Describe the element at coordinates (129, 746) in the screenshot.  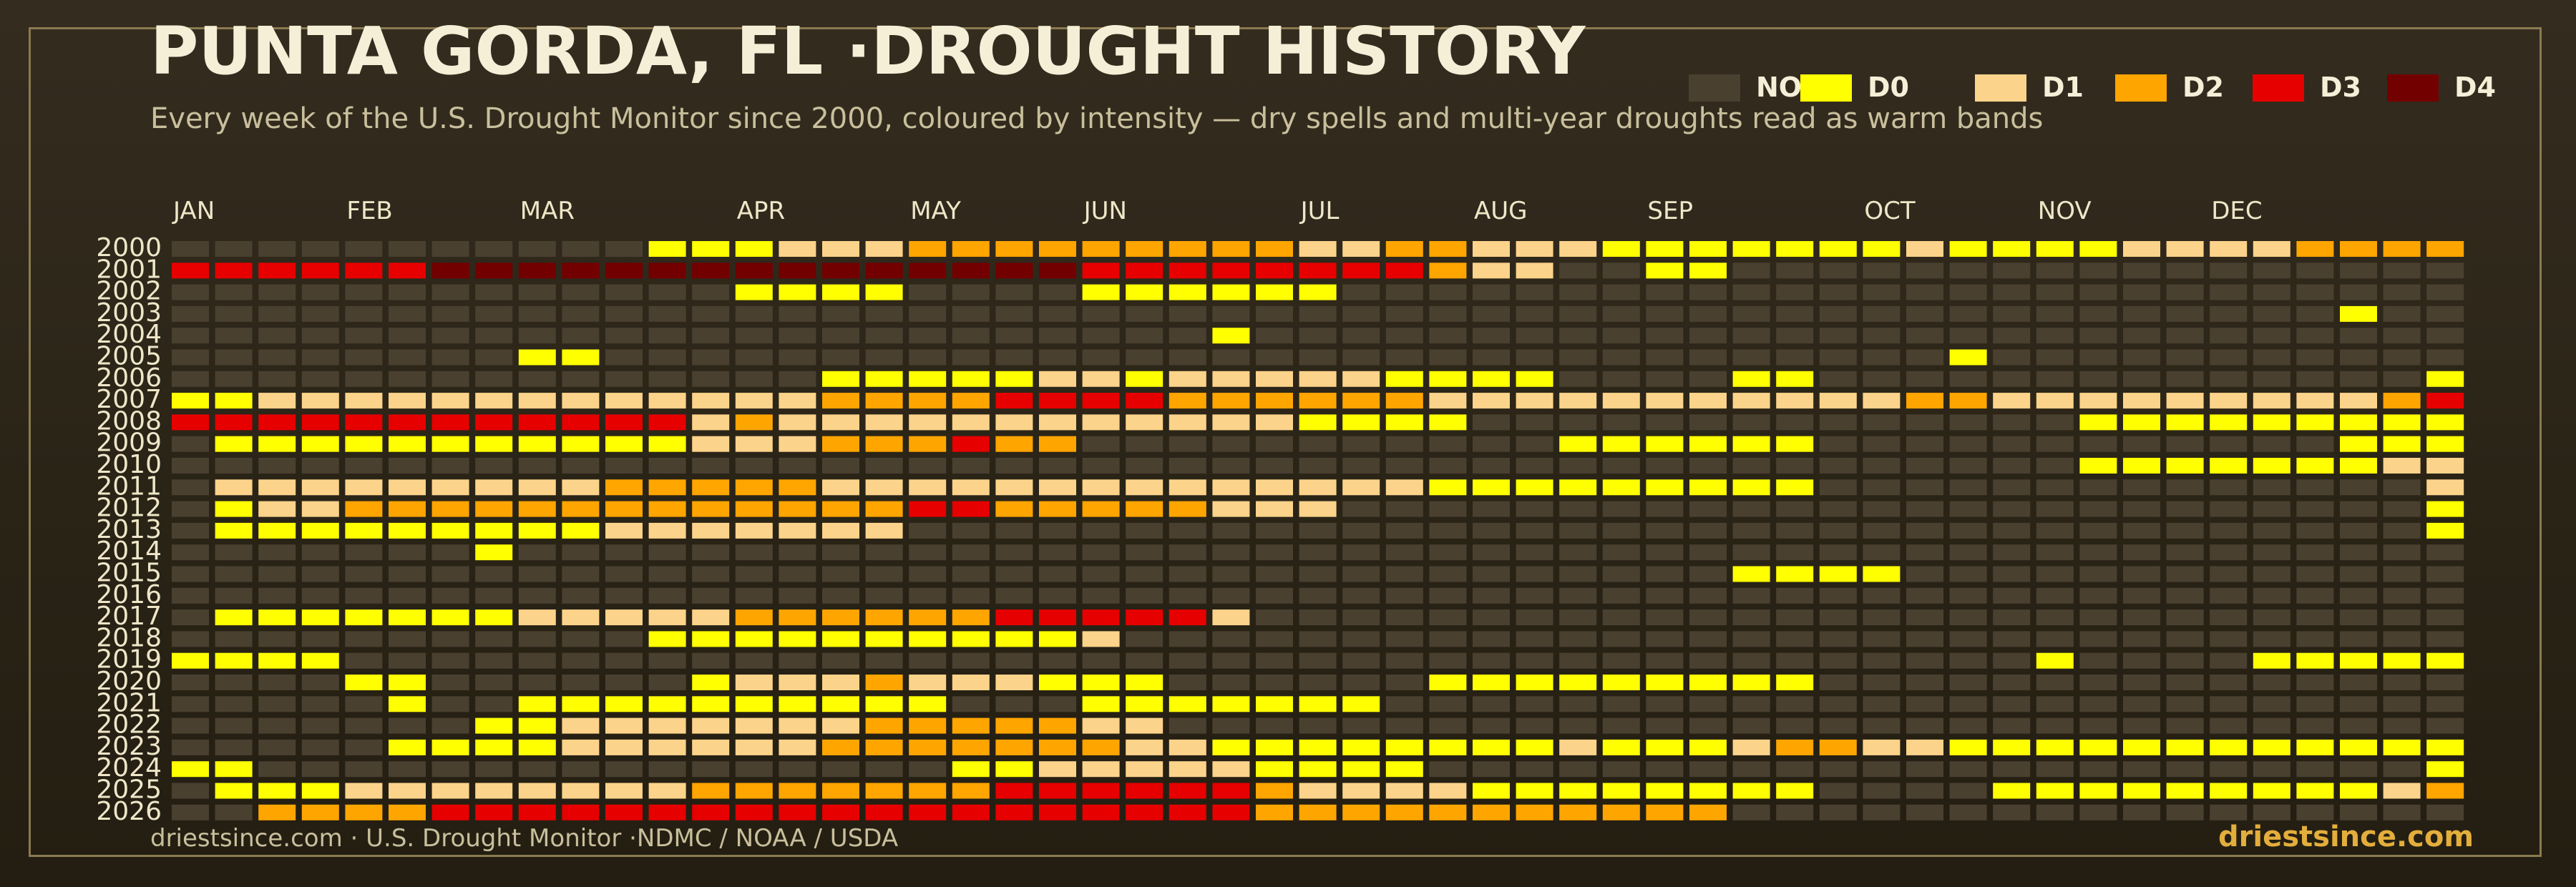
I see `year-label: 2023` at that location.